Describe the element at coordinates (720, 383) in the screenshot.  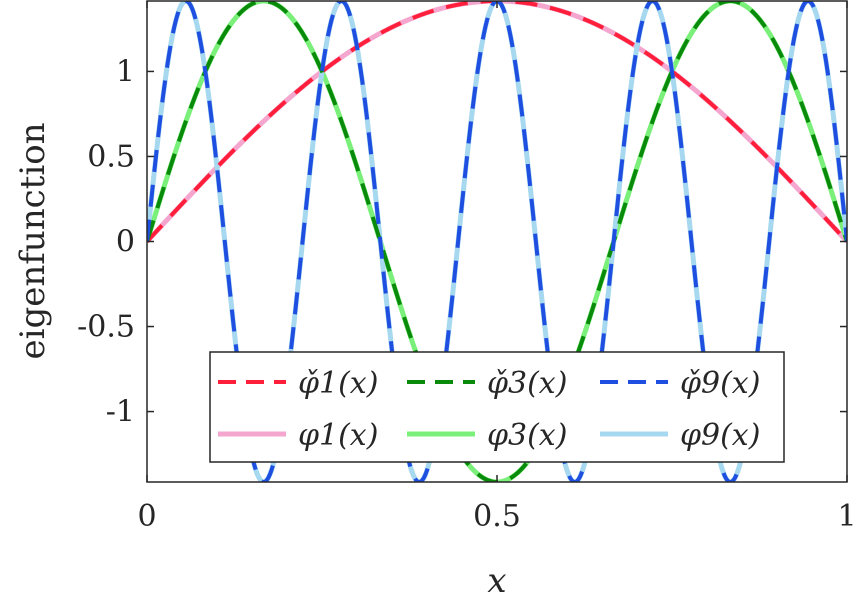
I see `legend-label: φ̌9(x)` at that location.